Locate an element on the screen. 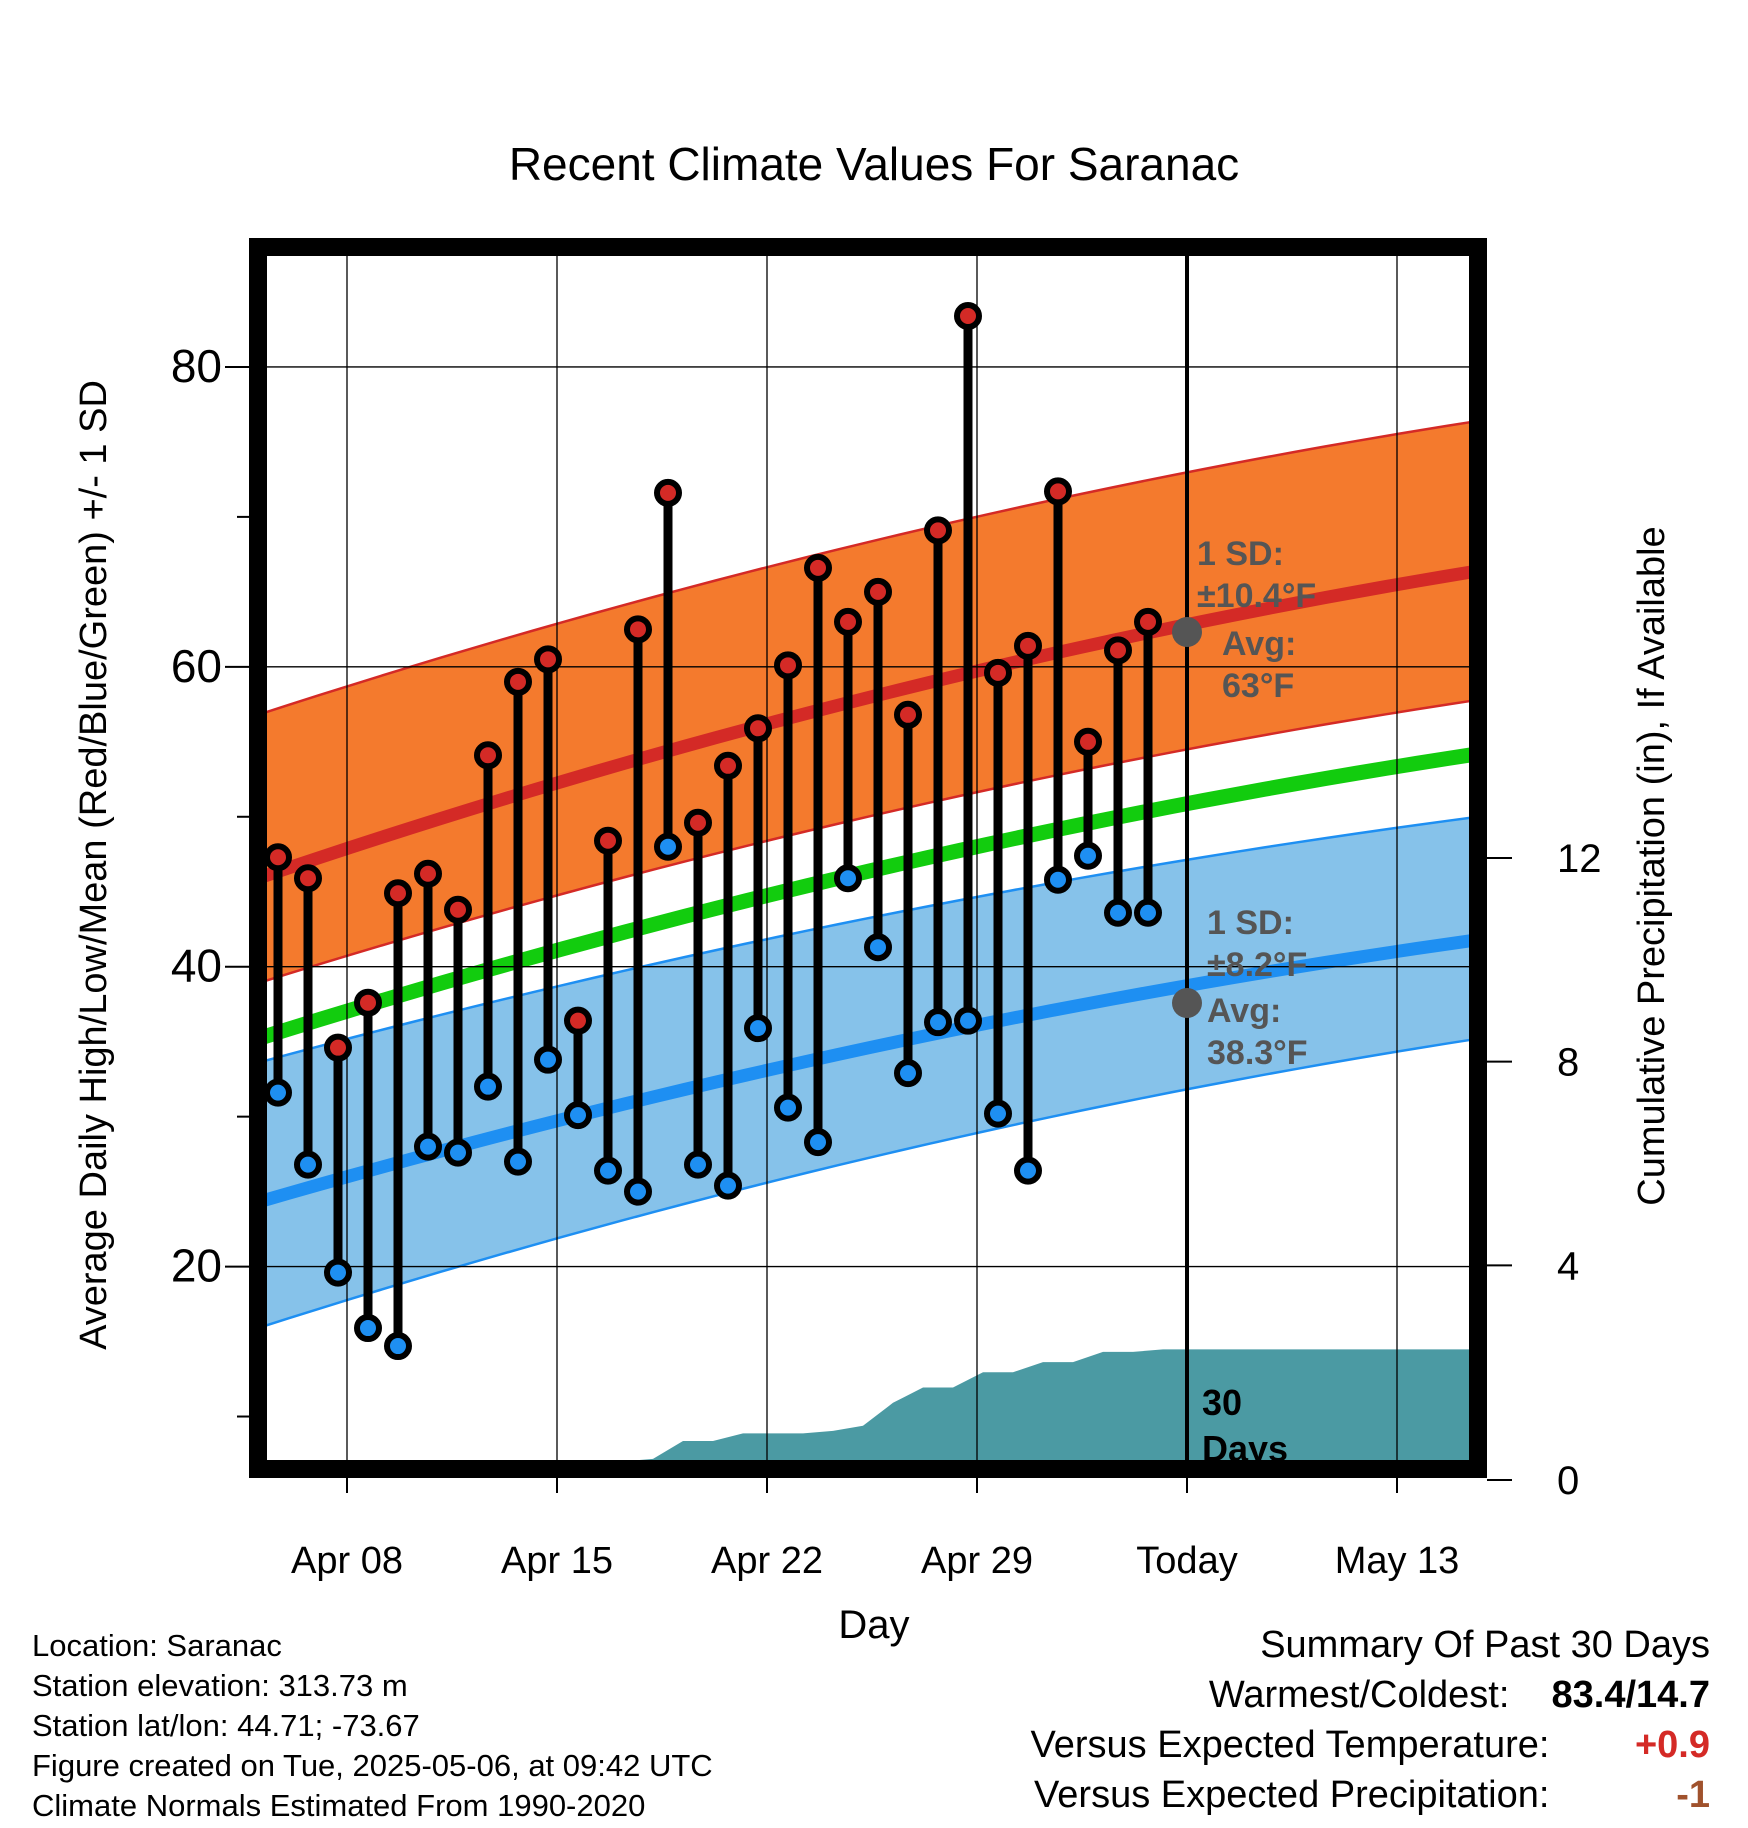 The height and width of the screenshot is (1828, 1748). high-normal-line is located at coordinates (867, 724).